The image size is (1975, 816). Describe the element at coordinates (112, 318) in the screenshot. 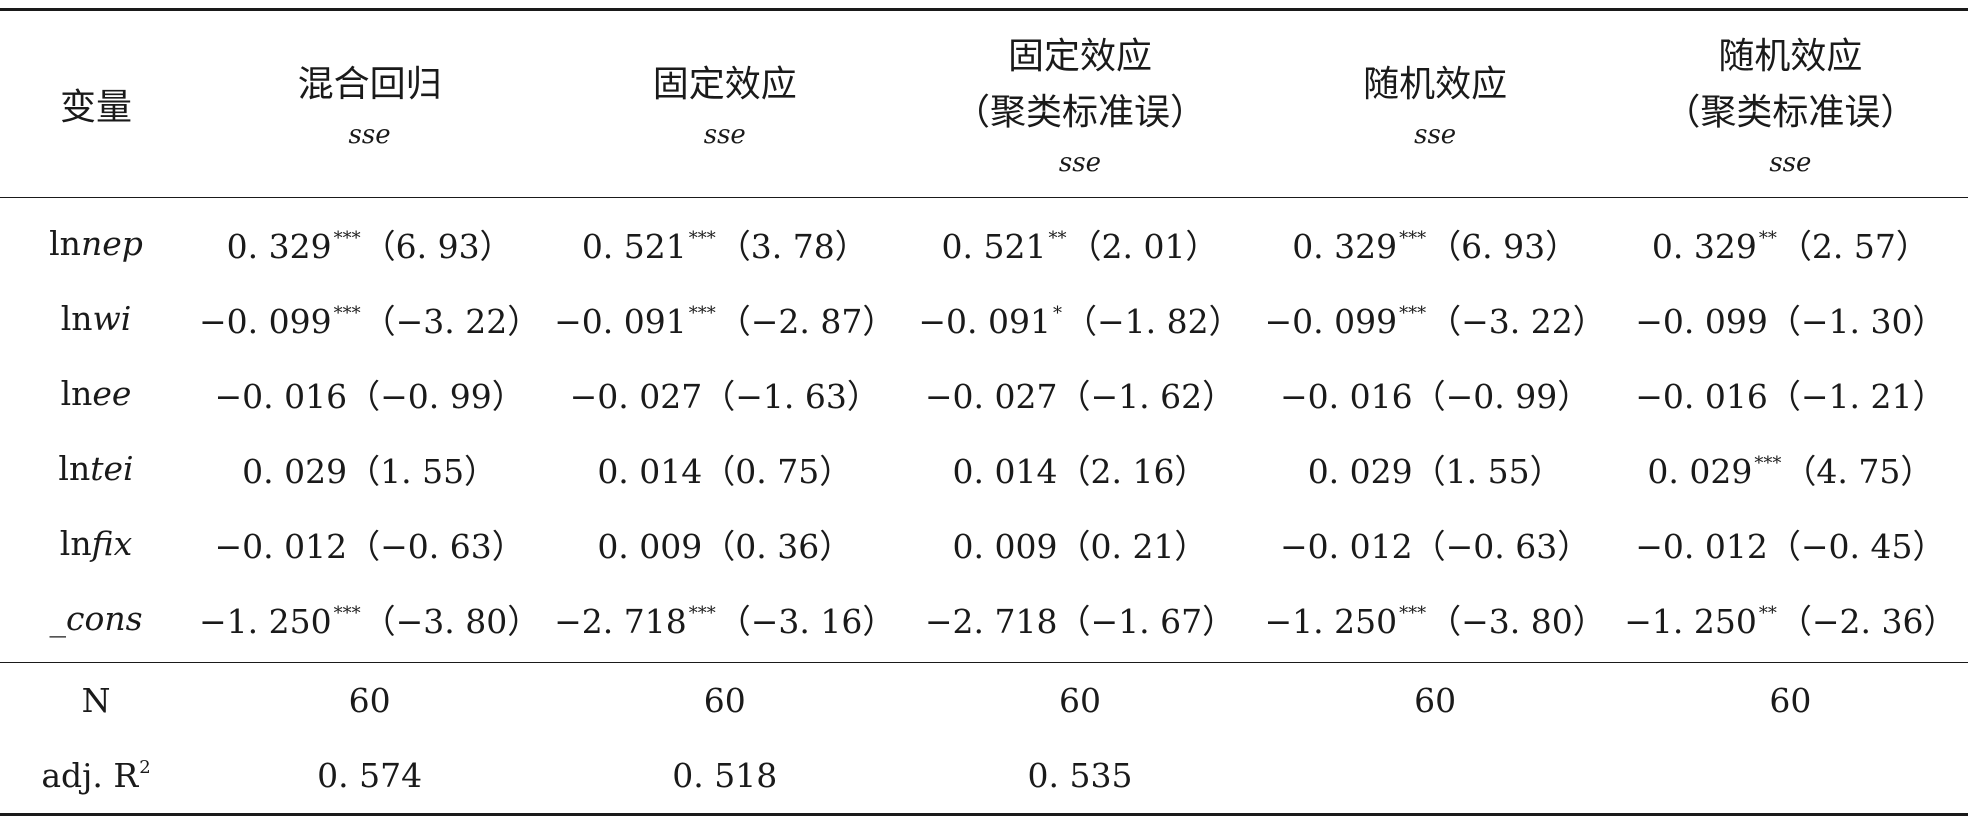

I see `variable-name: wi` at that location.